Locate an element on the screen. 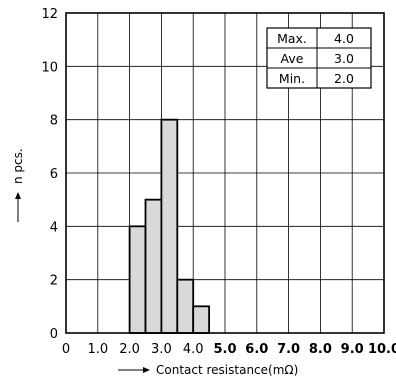 The height and width of the screenshot is (380, 396). x-axis-ticks: 0 1.0 2.0 3.0 4.0 5.0 6.0 7.0 8.0 9.0 10.0 is located at coordinates (229, 349).